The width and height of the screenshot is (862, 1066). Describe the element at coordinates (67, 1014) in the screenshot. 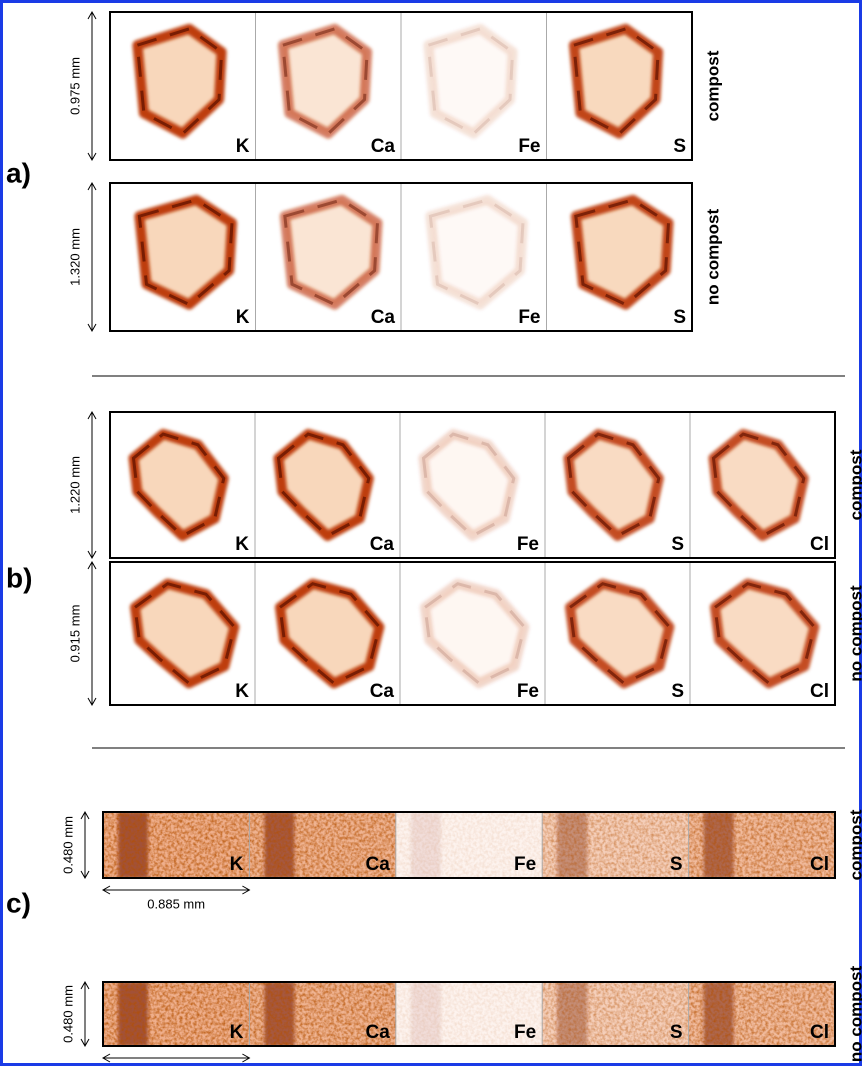

I see `scale-label: 0.480 mm` at that location.